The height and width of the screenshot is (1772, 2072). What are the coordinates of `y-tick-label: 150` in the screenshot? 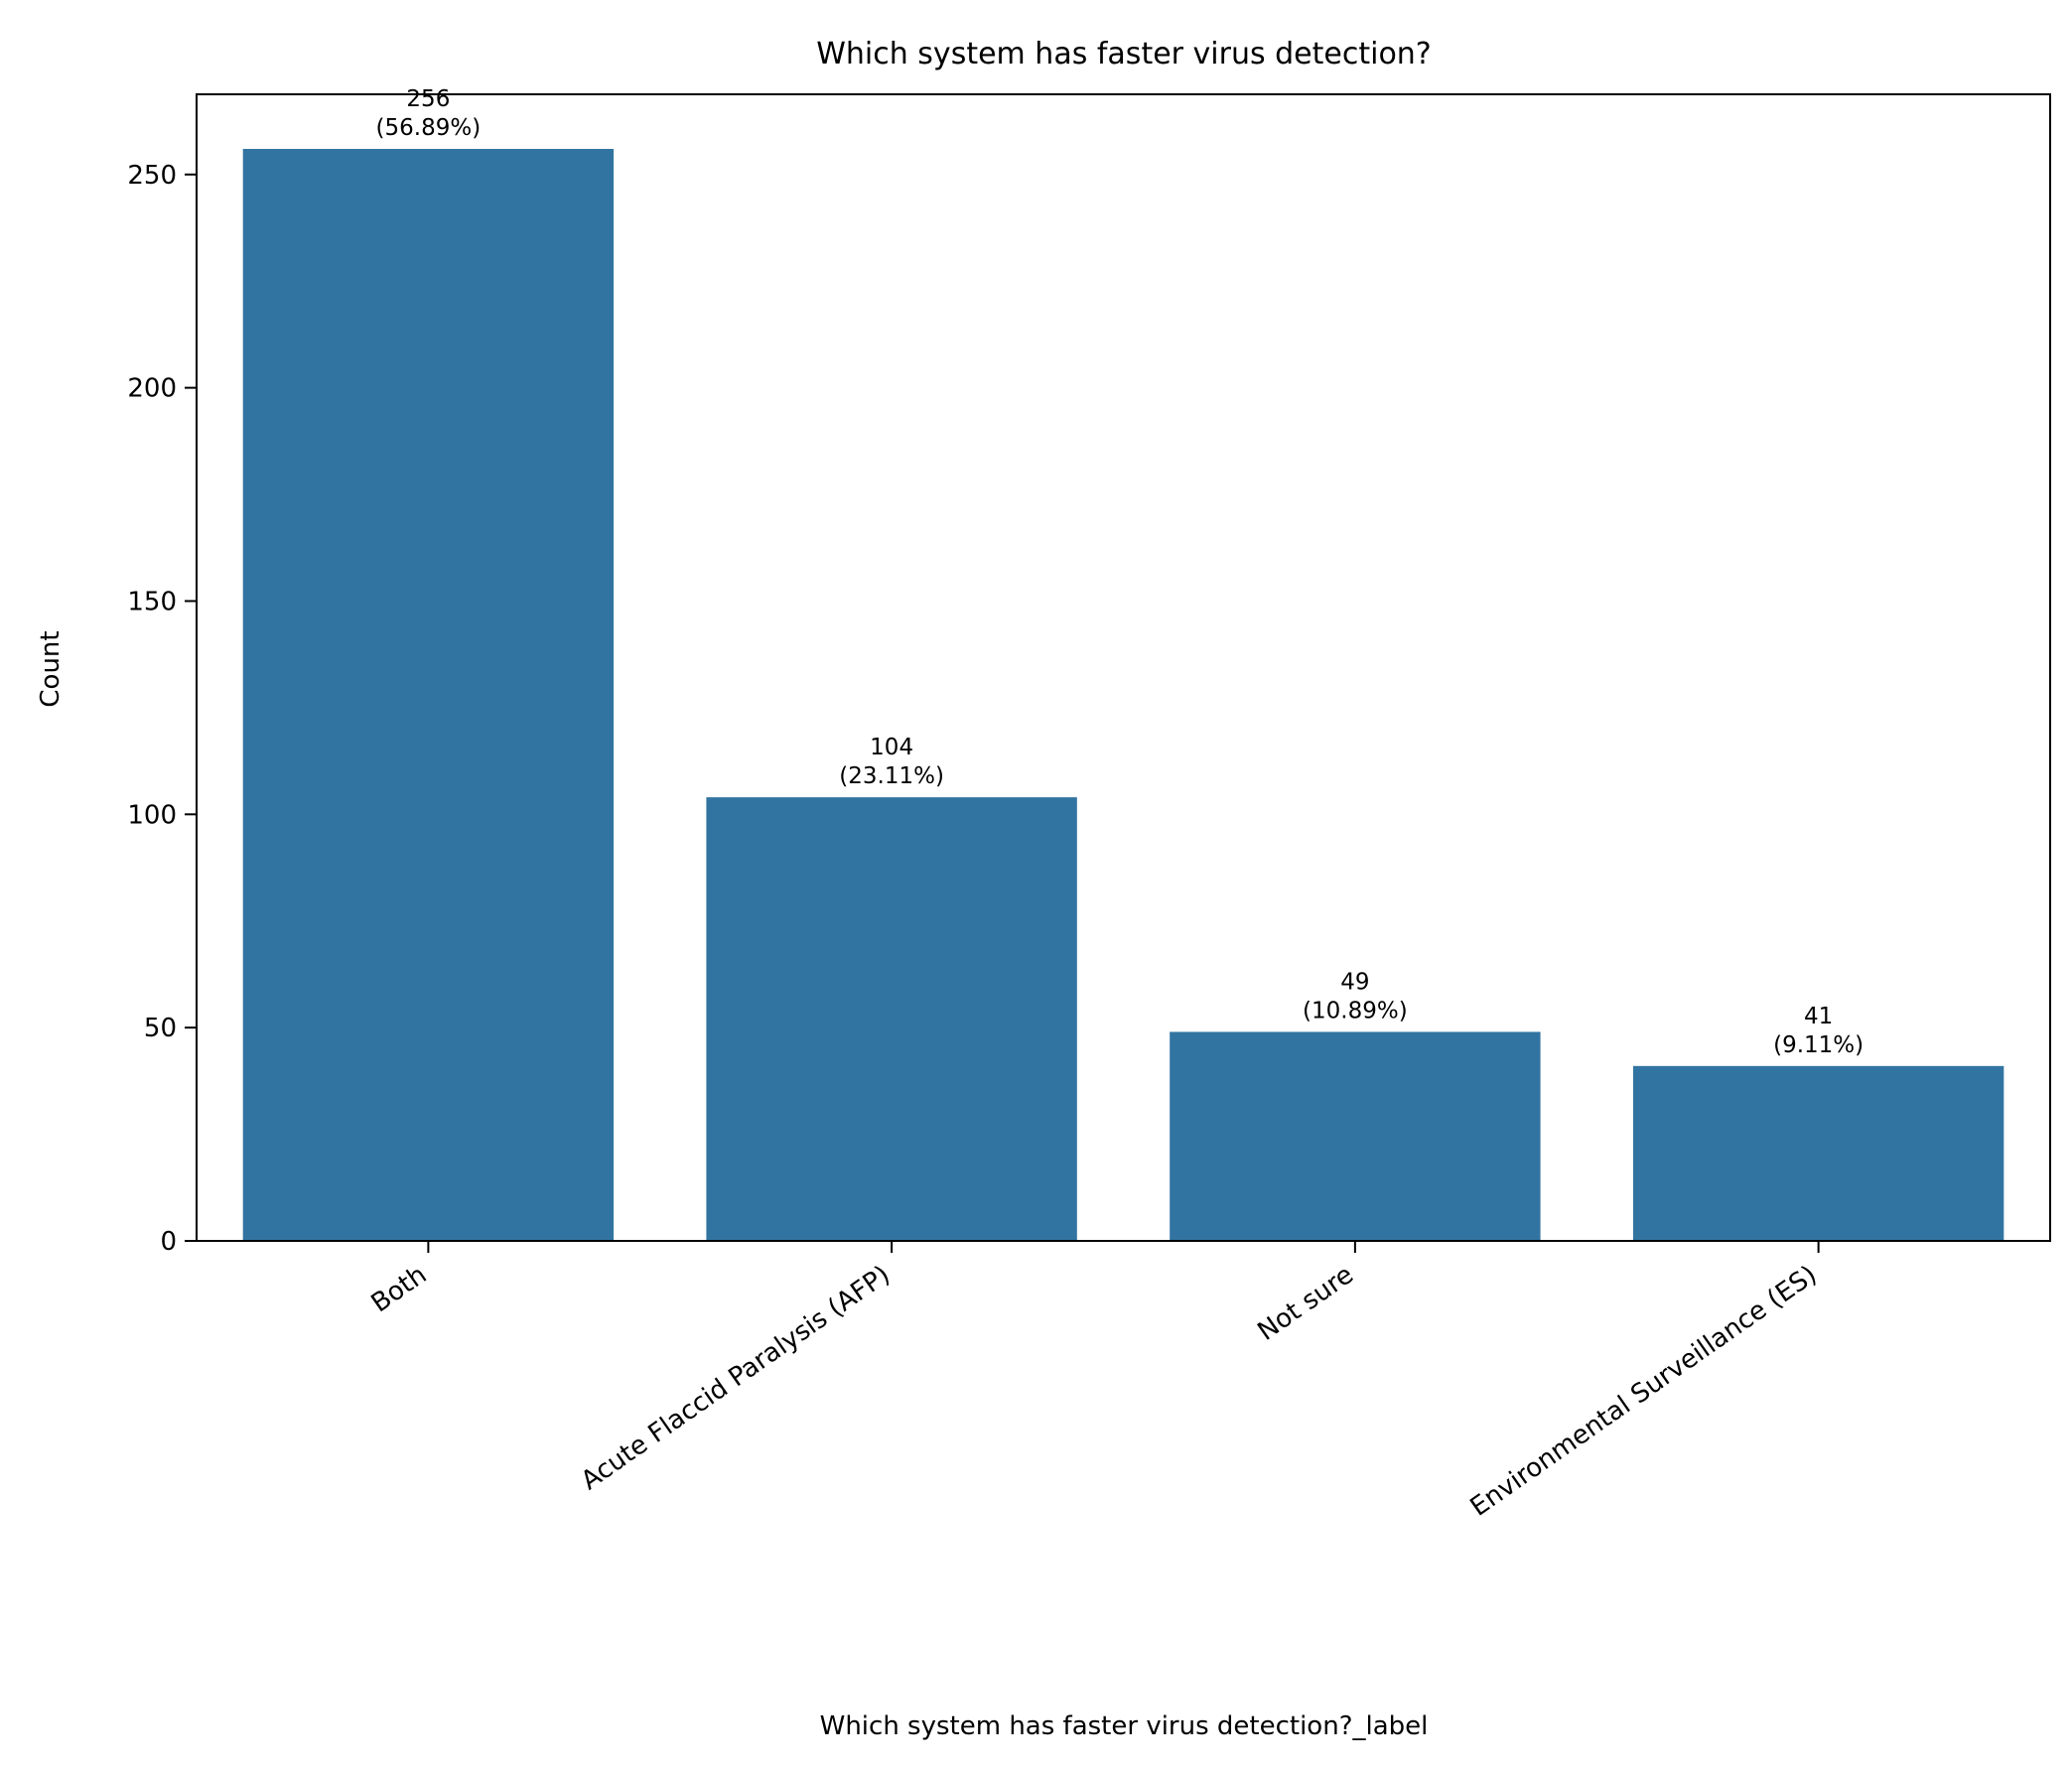 It's located at (152, 601).